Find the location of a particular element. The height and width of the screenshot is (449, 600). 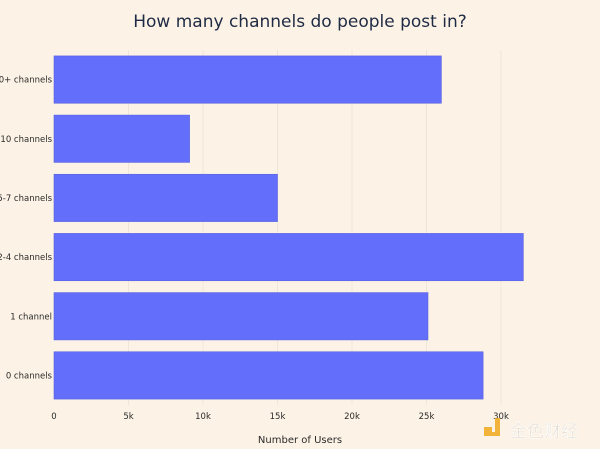

y-tick-label: 8-10 channels is located at coordinates (26, 140).